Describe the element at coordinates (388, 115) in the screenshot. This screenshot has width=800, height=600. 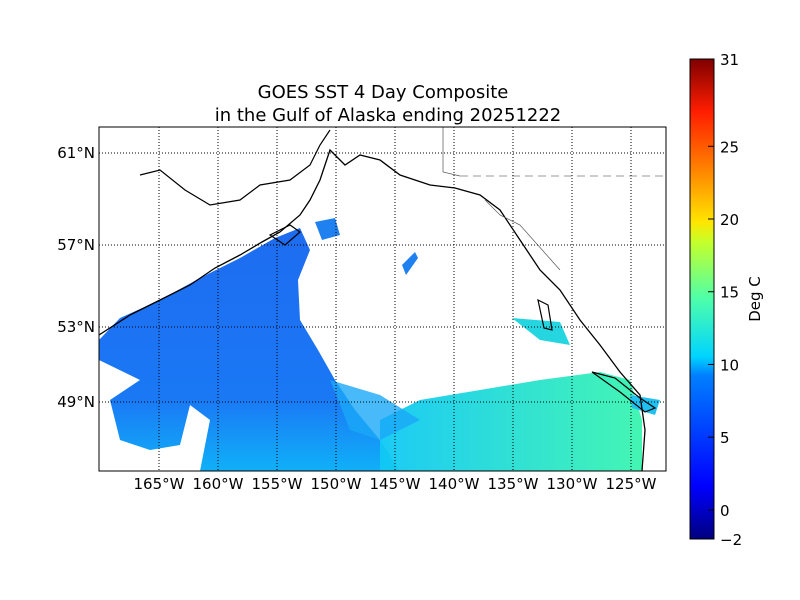
I see `chart-title-line2: in the Gulf of Alaska ending 20251222` at that location.